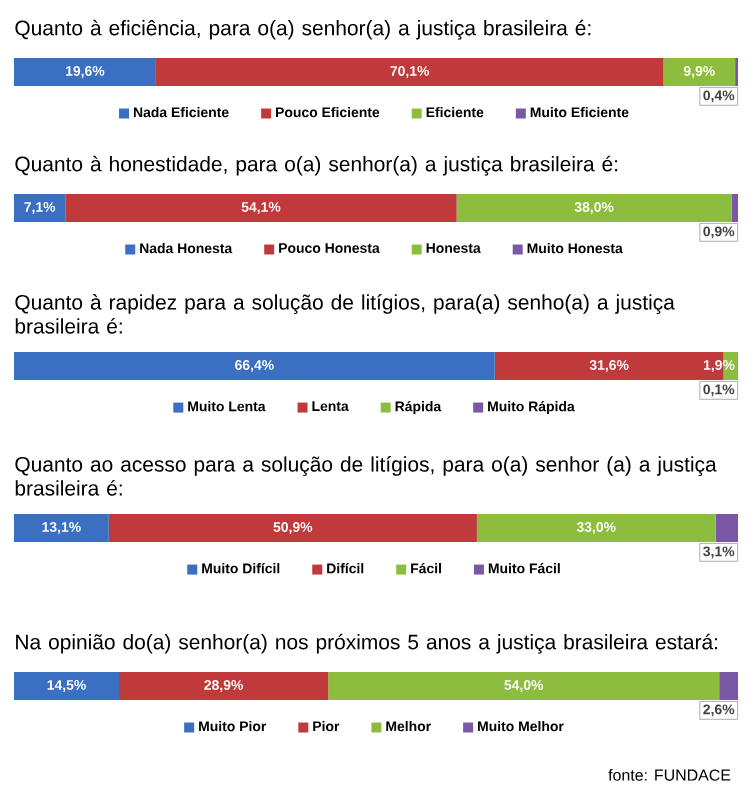  What do you see at coordinates (303, 29) in the screenshot?
I see `chart-title: Quanto à eficiência, para o(a) senhor(a) a justiça brasileira é:` at bounding box center [303, 29].